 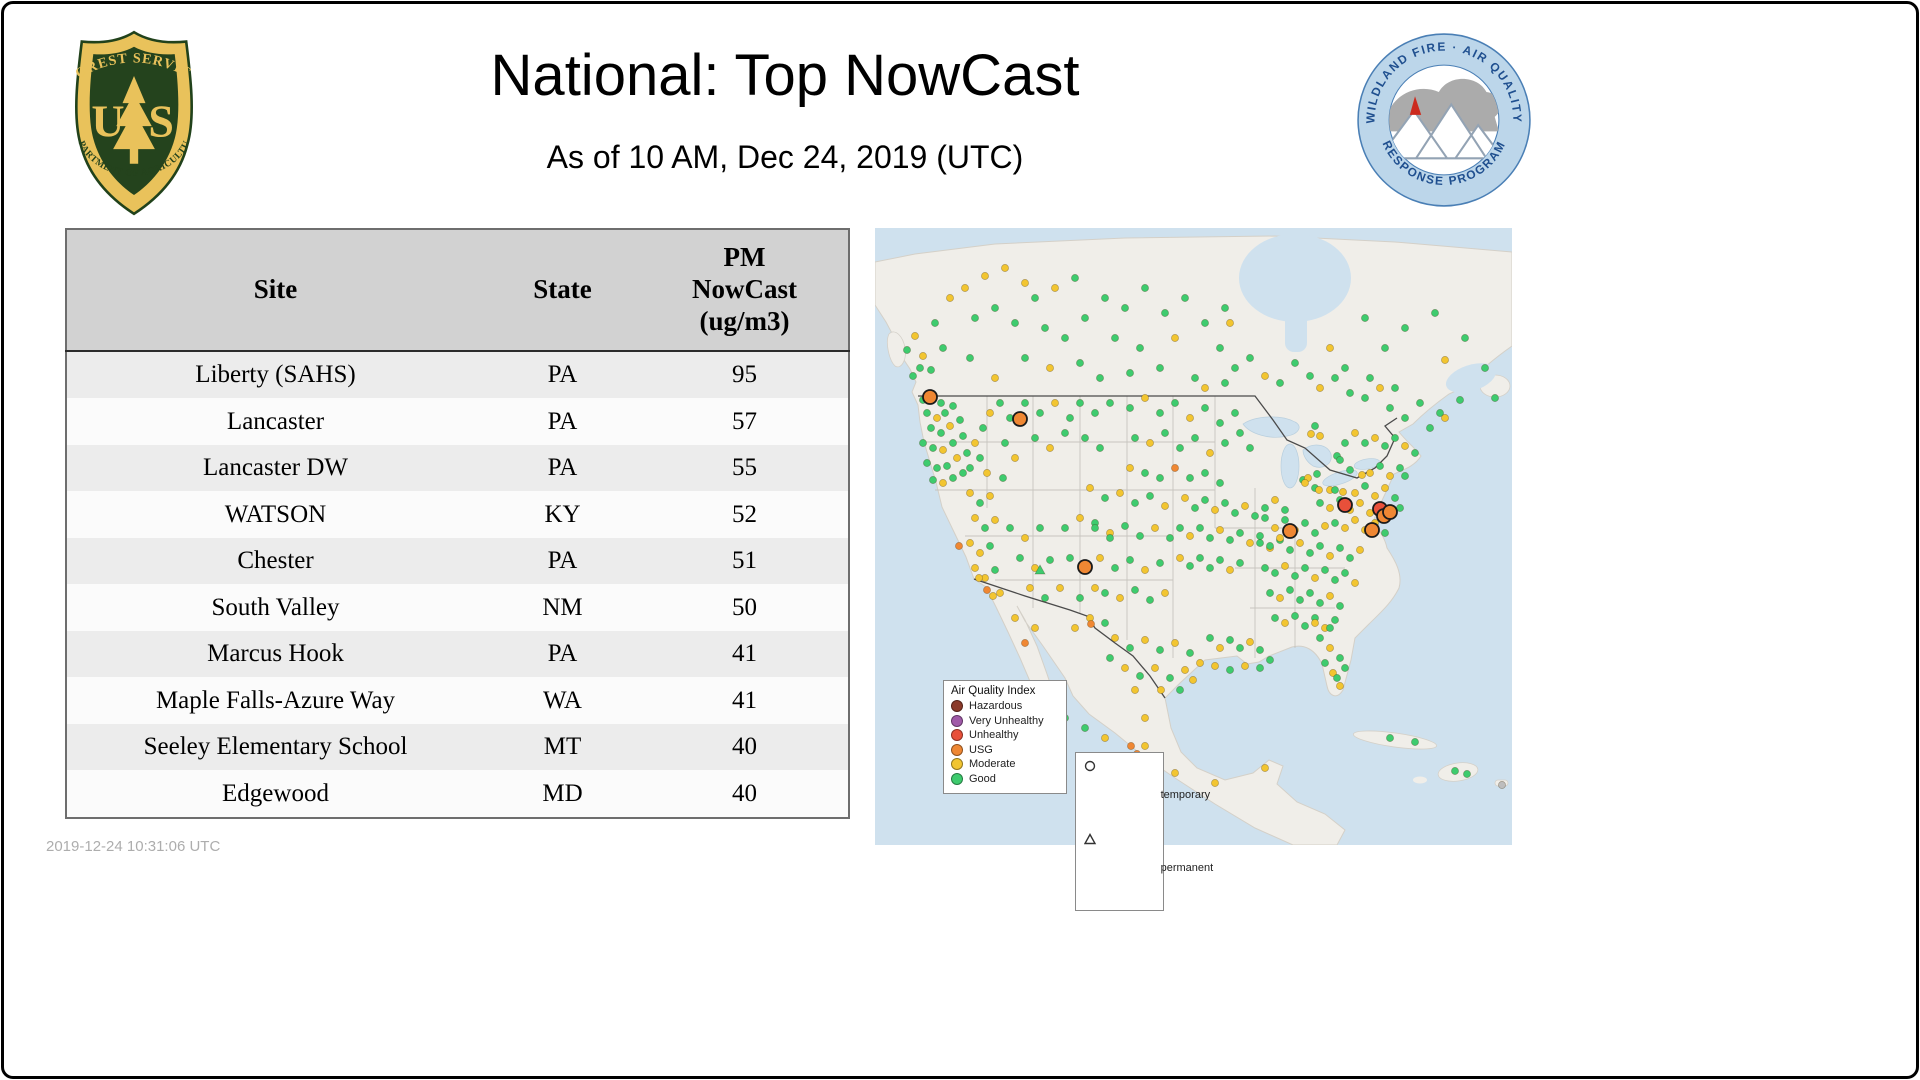 I want to click on value-cell: 55, so click(x=744, y=468).